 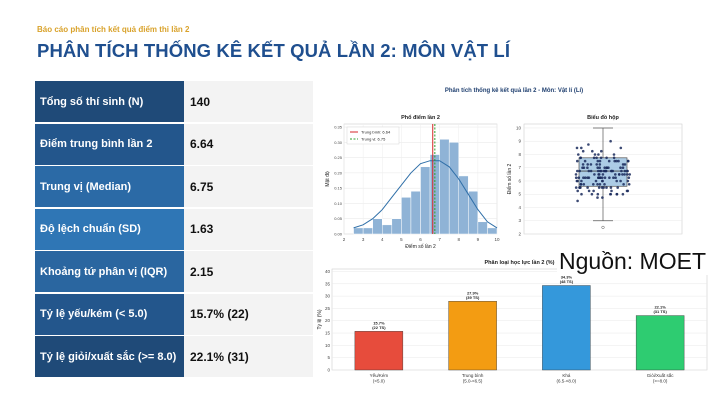 I want to click on stat-label: Tổng số thí sinh (N), so click(x=109, y=101).